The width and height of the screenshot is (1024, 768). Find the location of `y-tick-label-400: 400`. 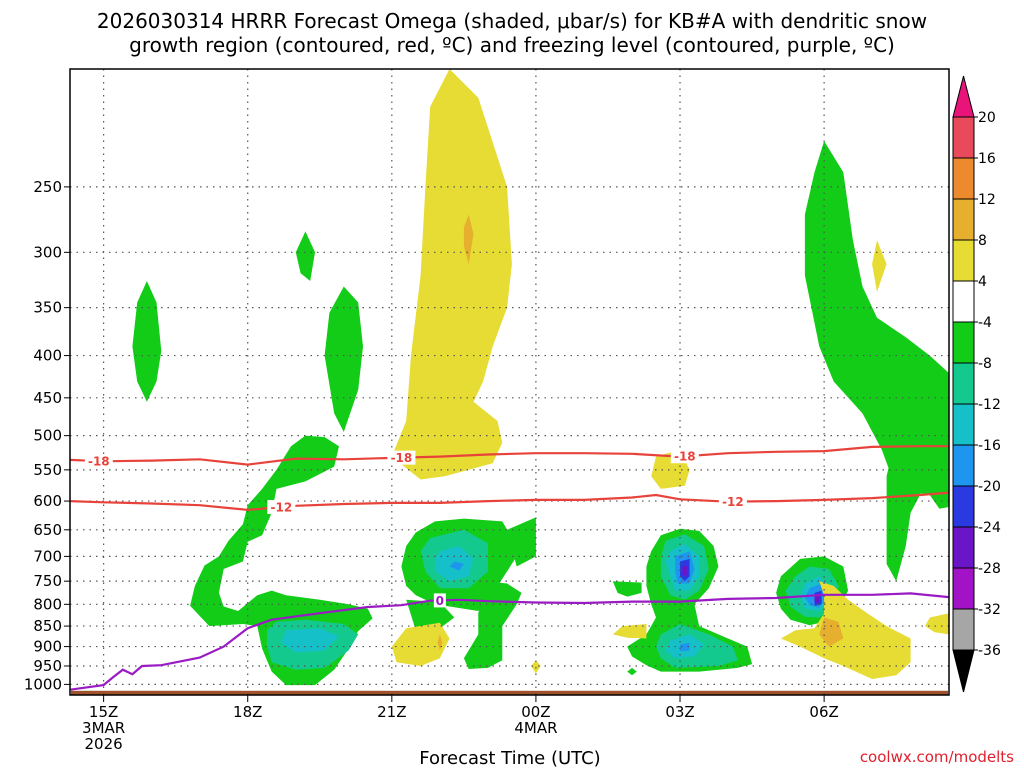

y-tick-label-400: 400 is located at coordinates (47, 356).